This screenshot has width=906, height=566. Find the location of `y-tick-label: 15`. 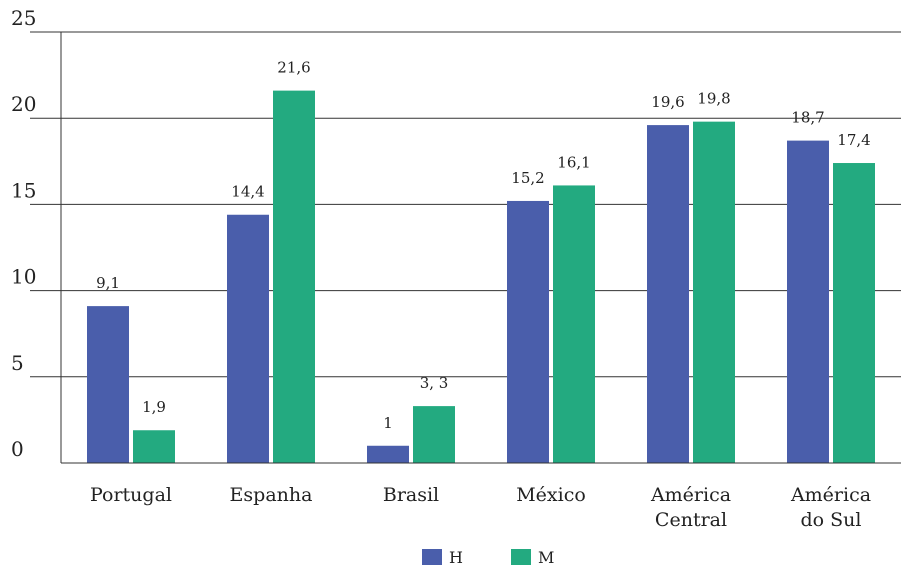

y-tick-label: 15 is located at coordinates (23, 190).